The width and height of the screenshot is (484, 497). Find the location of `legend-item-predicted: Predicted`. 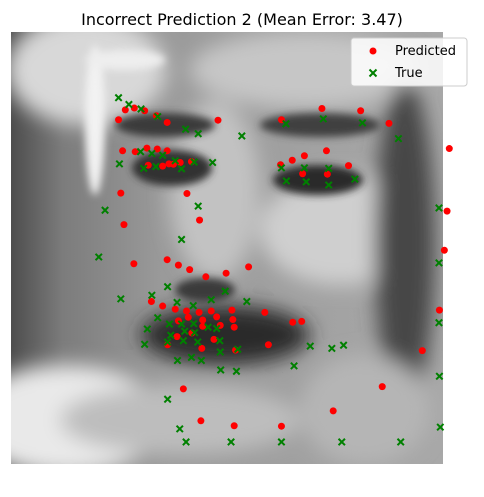

legend-item-predicted: Predicted is located at coordinates (412, 51).